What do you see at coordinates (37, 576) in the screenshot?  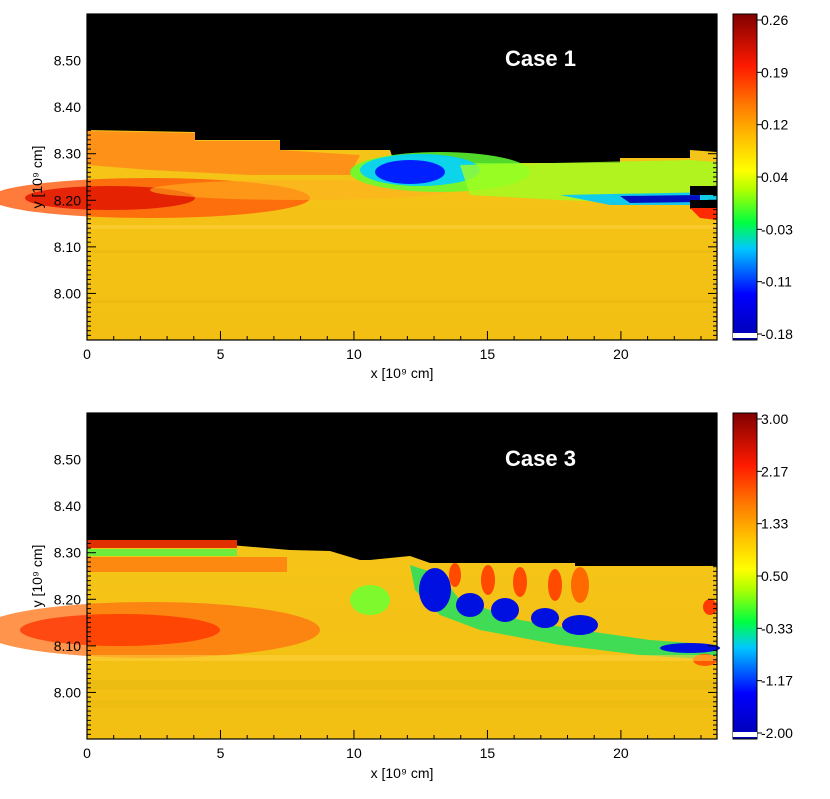 I see `y-axis-label-case-3: y [10⁹ cm]` at bounding box center [37, 576].